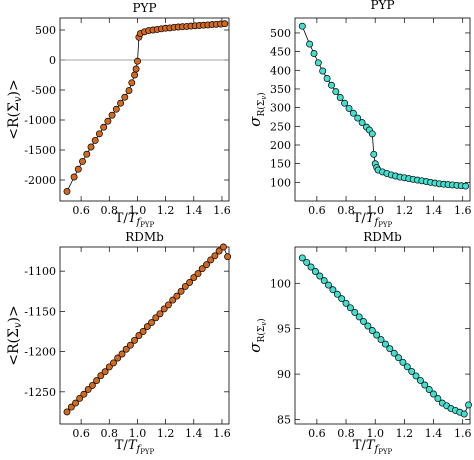 Image resolution: width=474 pixels, height=460 pixels. Describe the element at coordinates (40, 120) in the screenshot. I see `y-tick-label: -1000` at that location.